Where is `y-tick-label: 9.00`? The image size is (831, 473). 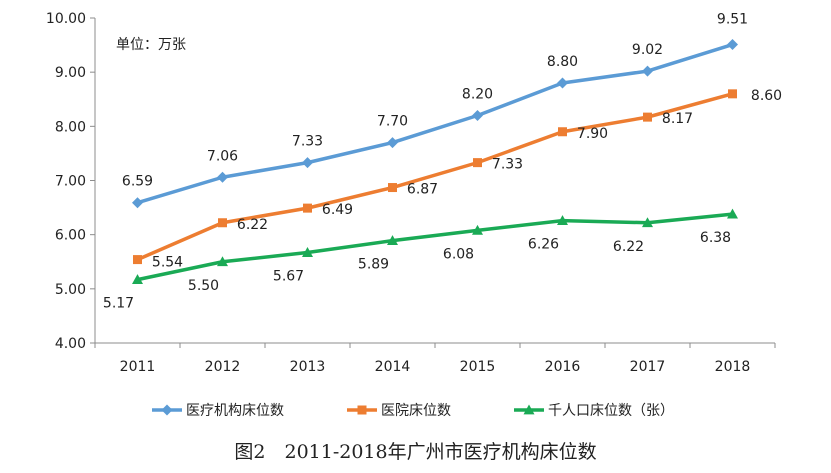
y-tick-label: 9.00 is located at coordinates (70, 73).